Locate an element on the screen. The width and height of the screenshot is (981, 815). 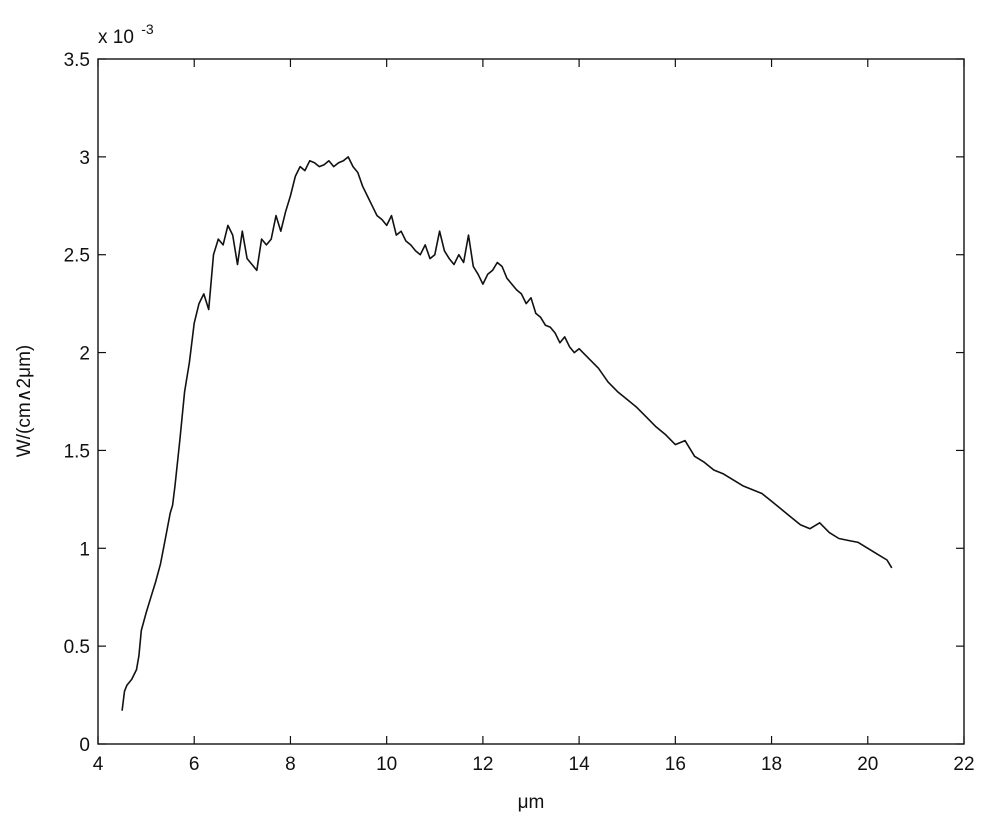
x-axis-label: μm is located at coordinates (531, 802).